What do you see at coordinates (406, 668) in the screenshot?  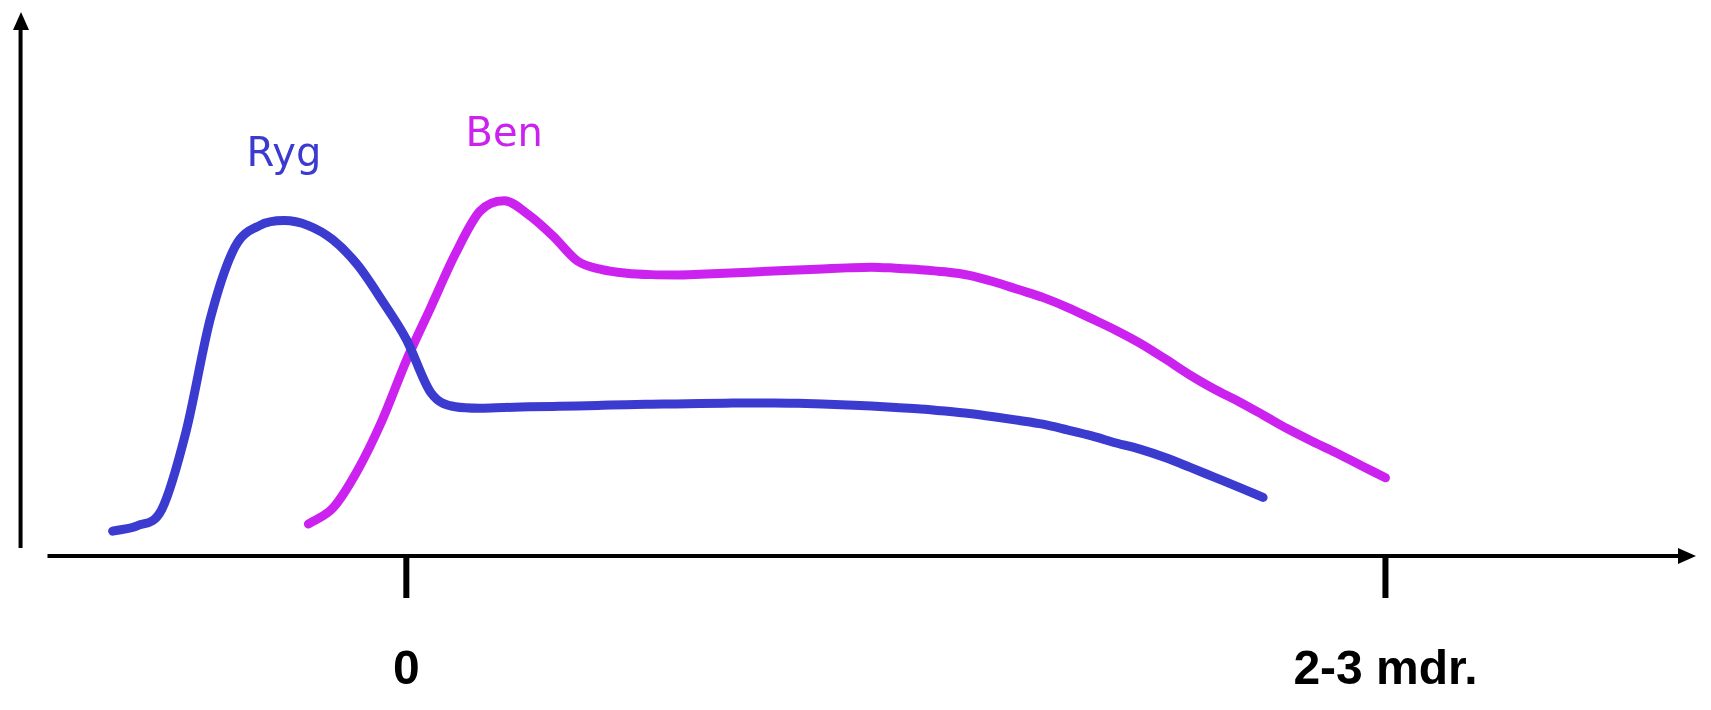 I see `x-tick-label: 0` at bounding box center [406, 668].